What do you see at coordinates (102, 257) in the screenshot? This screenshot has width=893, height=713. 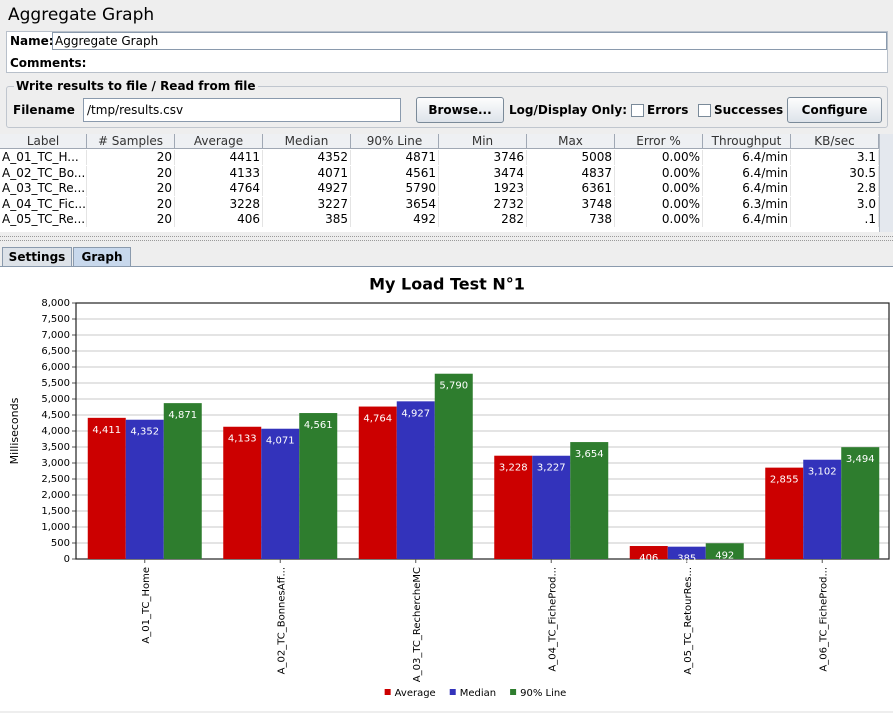 I see `graph-tab: Graph` at bounding box center [102, 257].